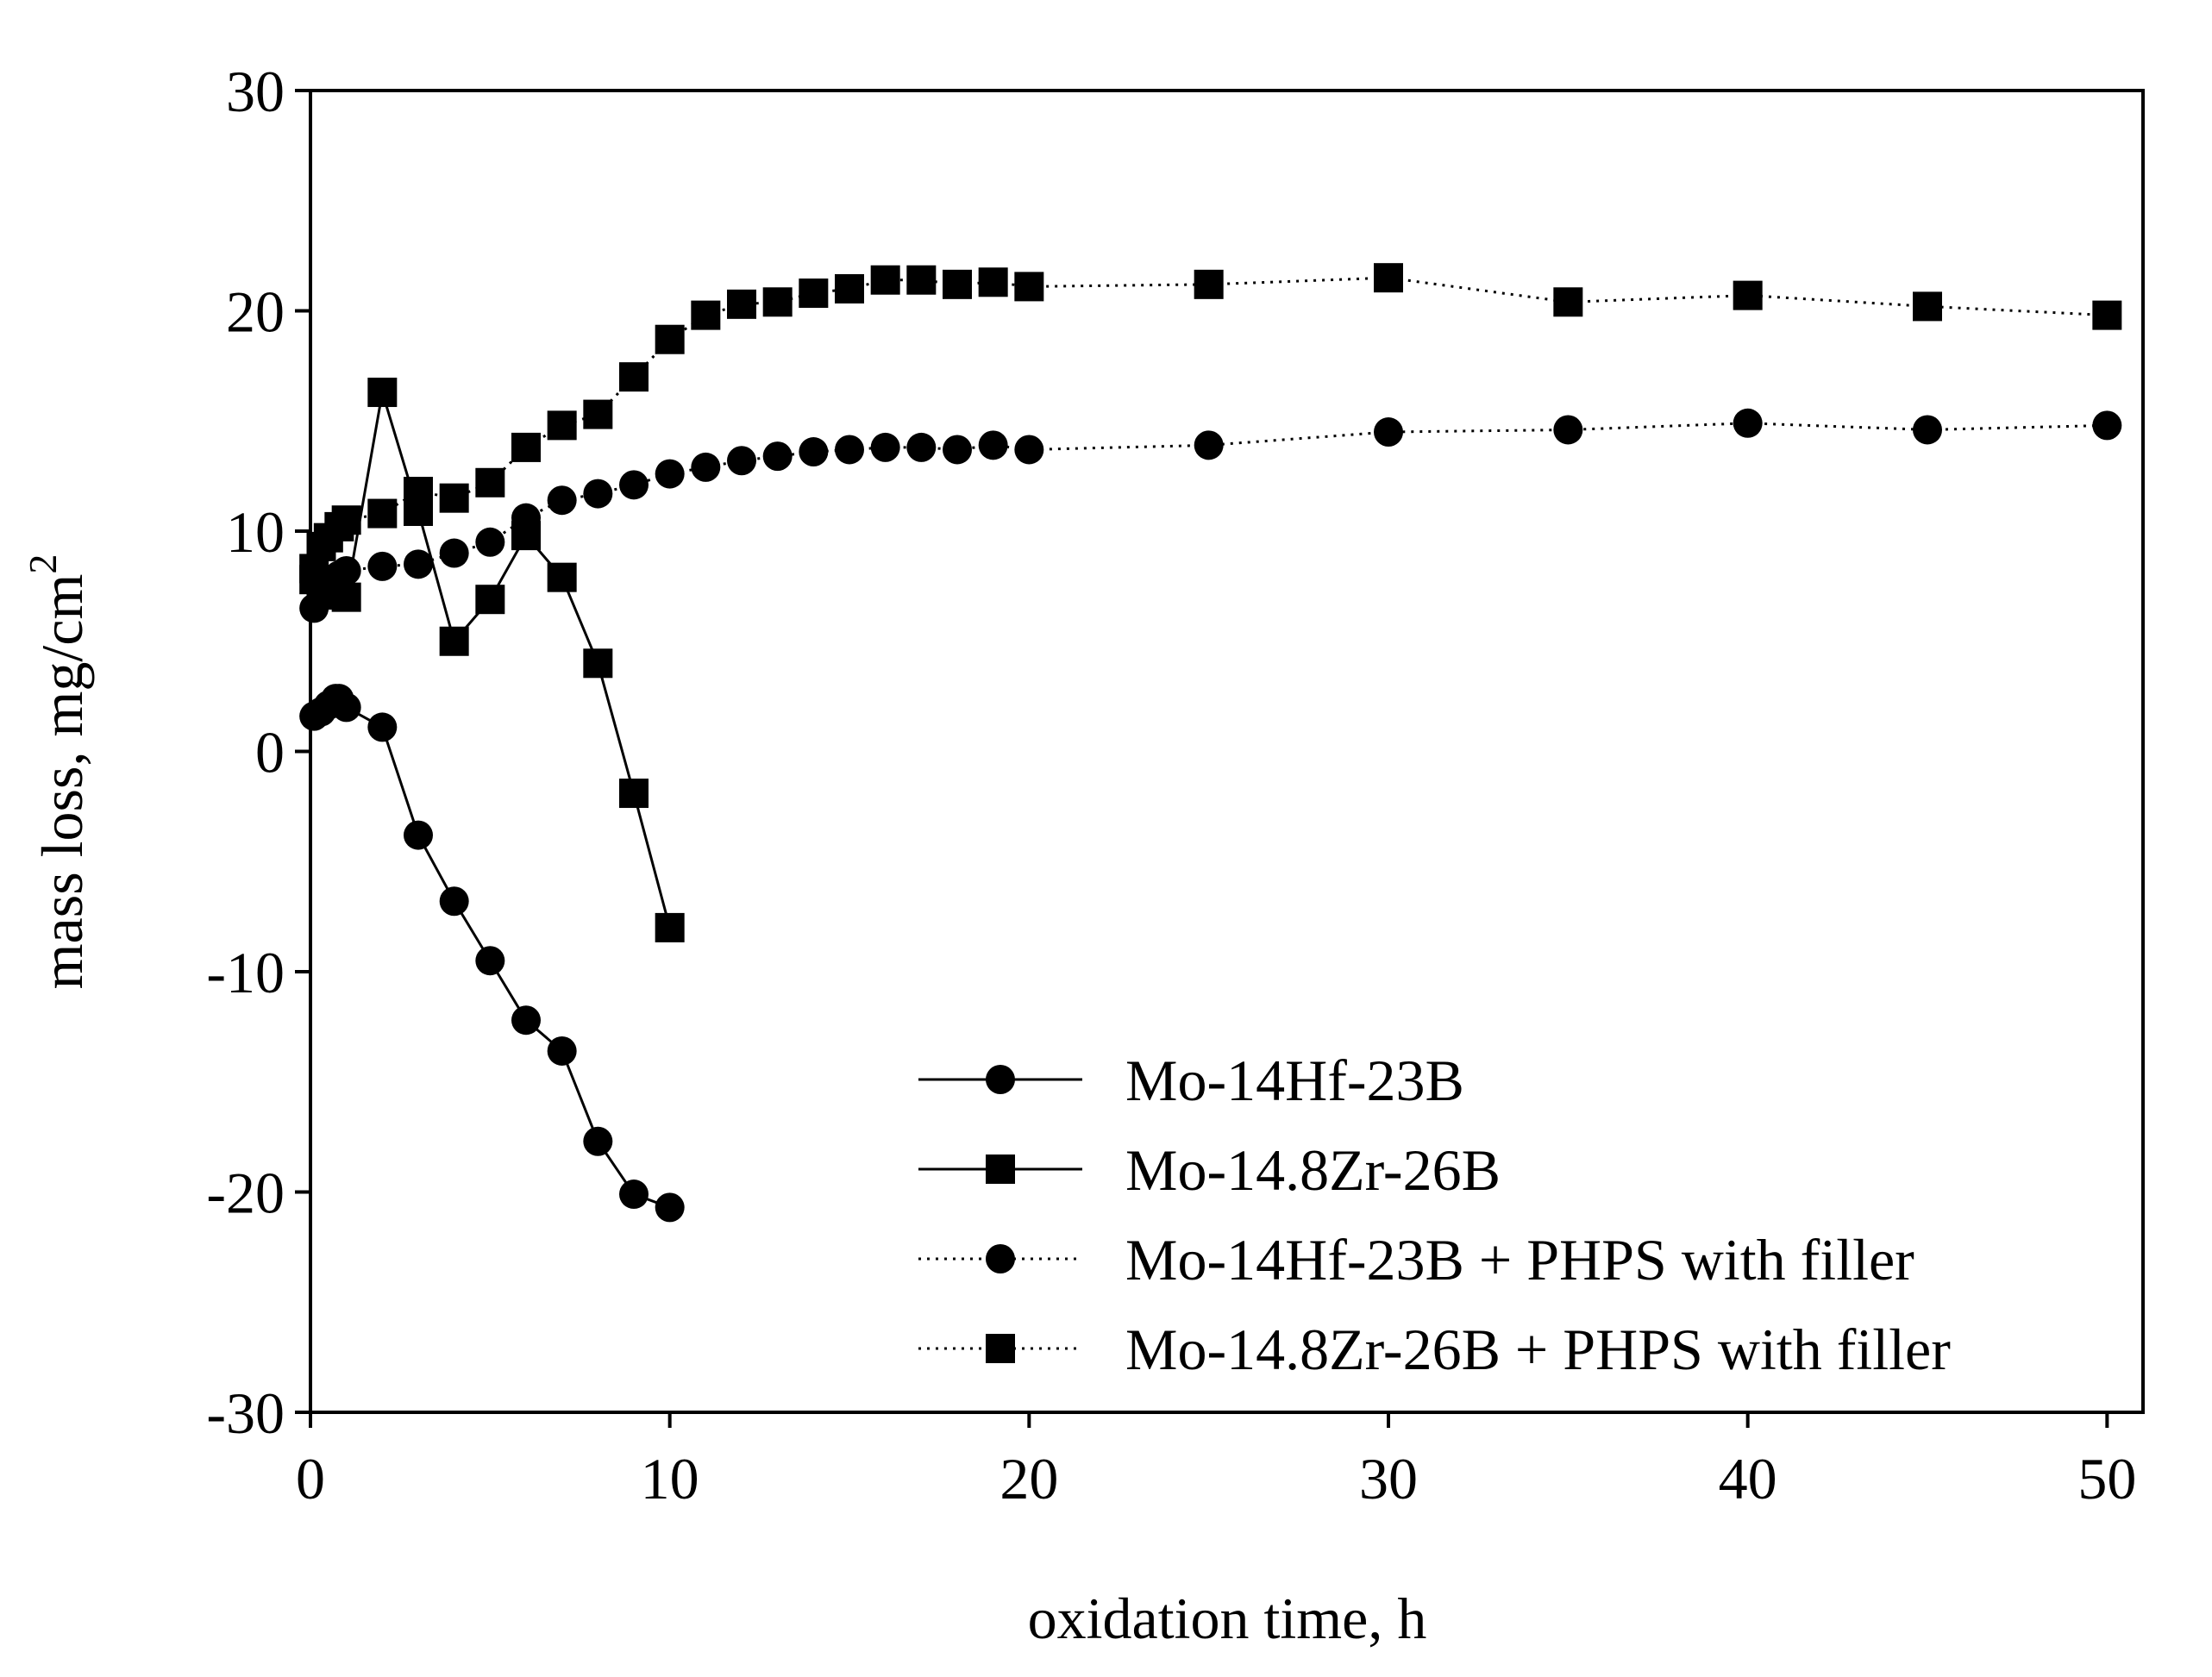  I want to click on y-tick-label: -10, so click(245, 972).